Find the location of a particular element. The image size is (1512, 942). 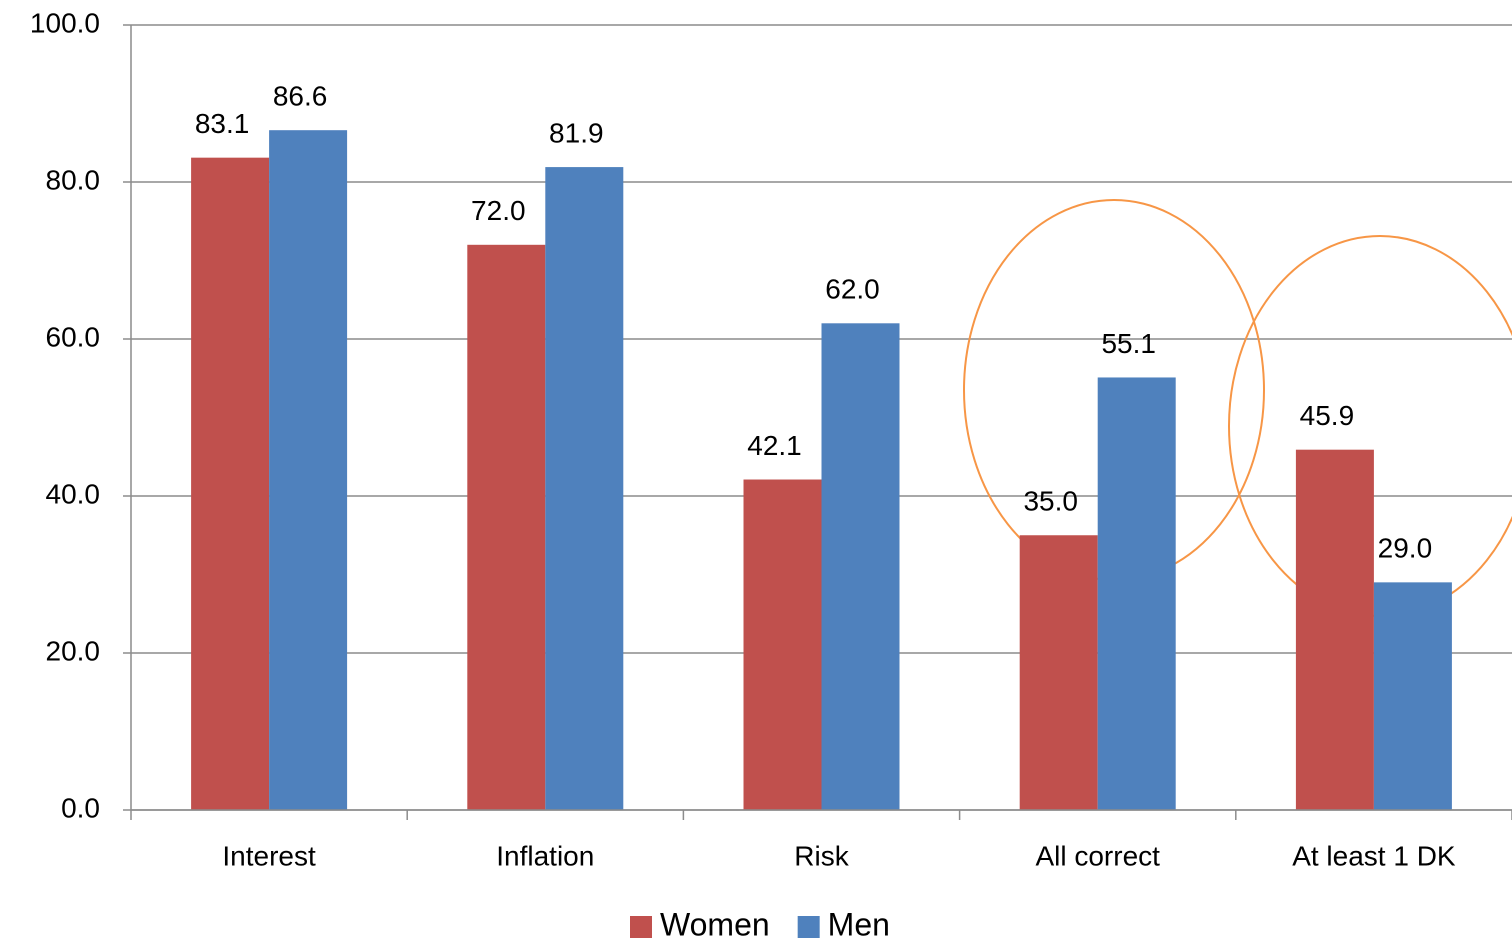

x-tick-label: At least 1 DK is located at coordinates (1374, 855).